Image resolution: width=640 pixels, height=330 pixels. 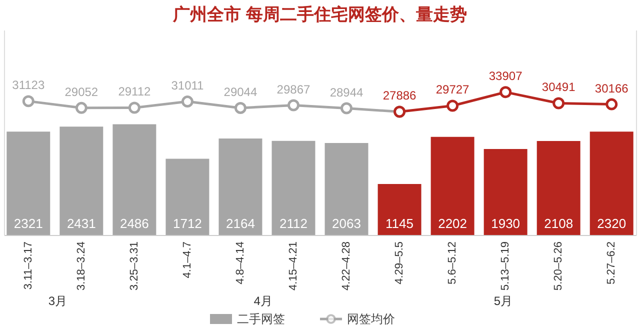 I want to click on data-label: 33907, so click(x=505, y=76).